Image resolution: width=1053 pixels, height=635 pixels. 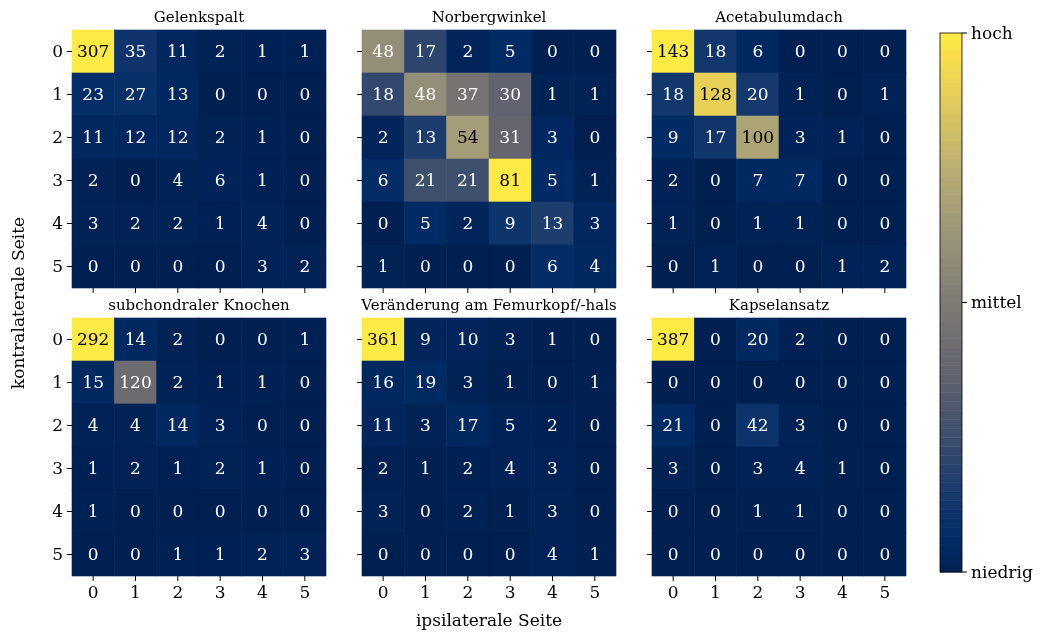 I want to click on data-label: 5, so click(x=552, y=180).